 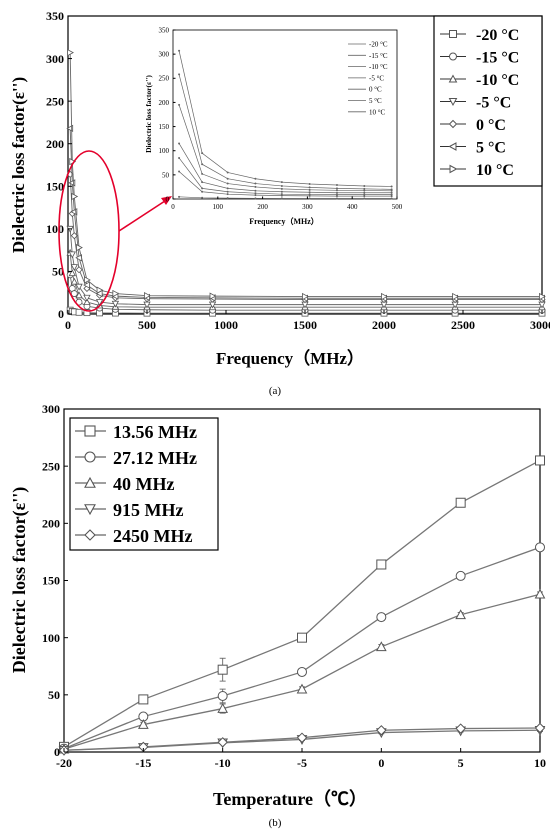 What do you see at coordinates (305, 325) in the screenshot?
I see `panel-a-x-tick-label: 1500` at bounding box center [305, 325].